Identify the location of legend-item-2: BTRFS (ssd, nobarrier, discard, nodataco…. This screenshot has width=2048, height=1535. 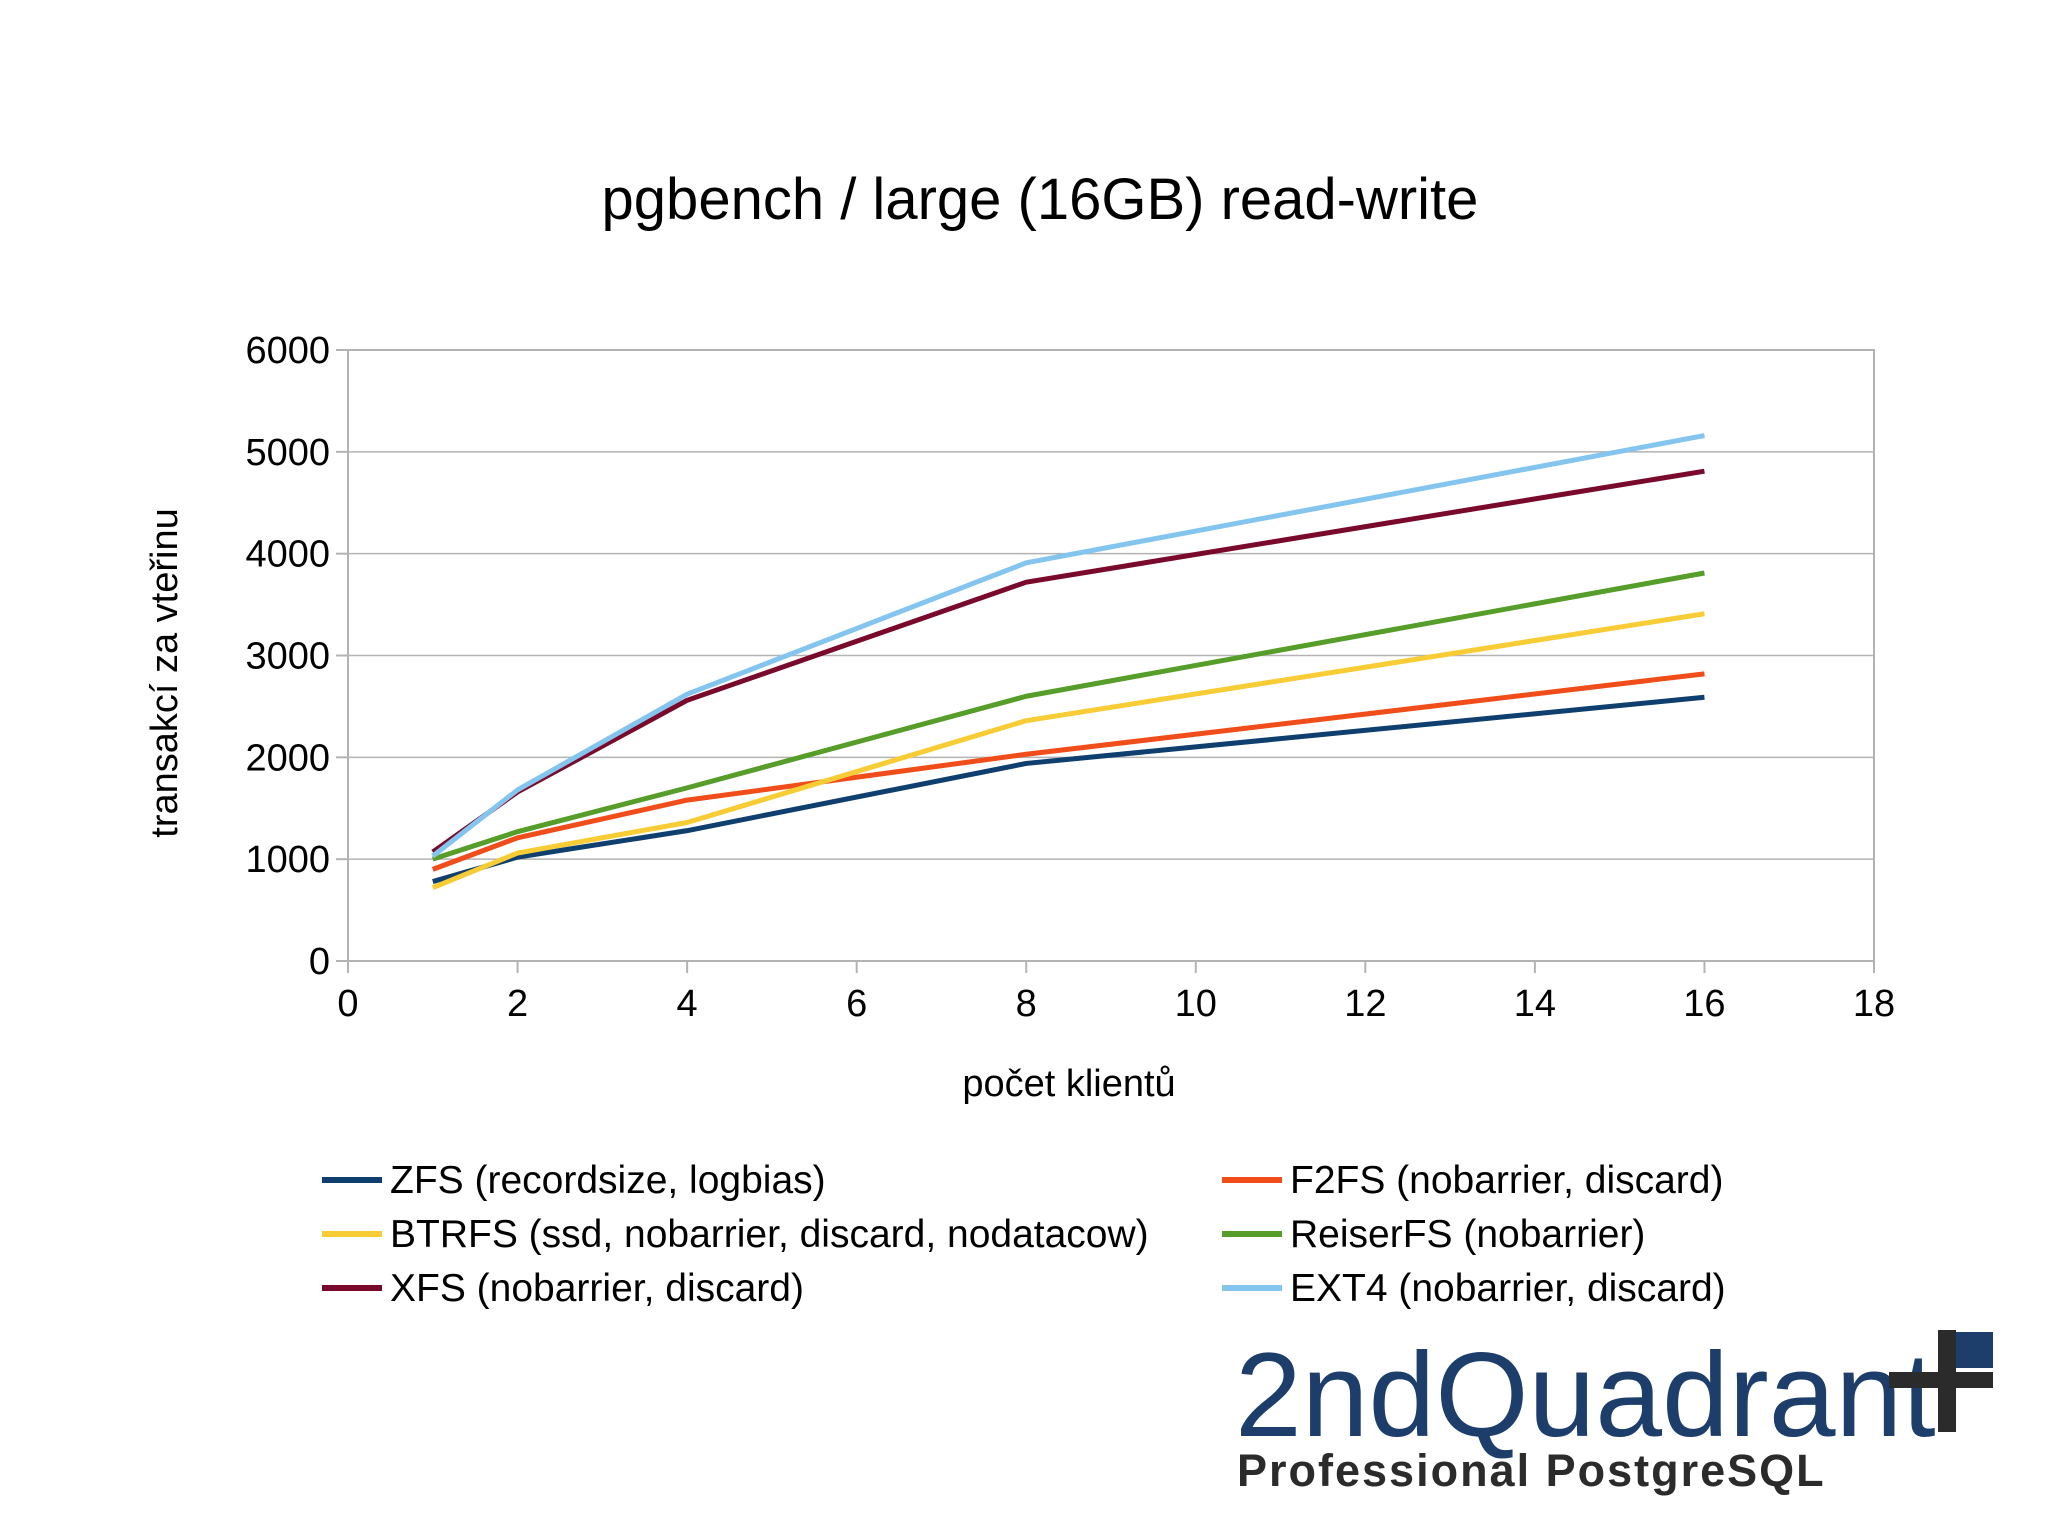
(735, 1234).